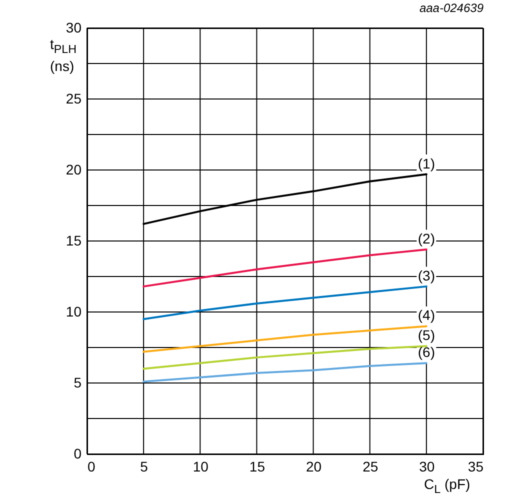  Describe the element at coordinates (427, 466) in the screenshot. I see `x-tick-label: 30` at that location.